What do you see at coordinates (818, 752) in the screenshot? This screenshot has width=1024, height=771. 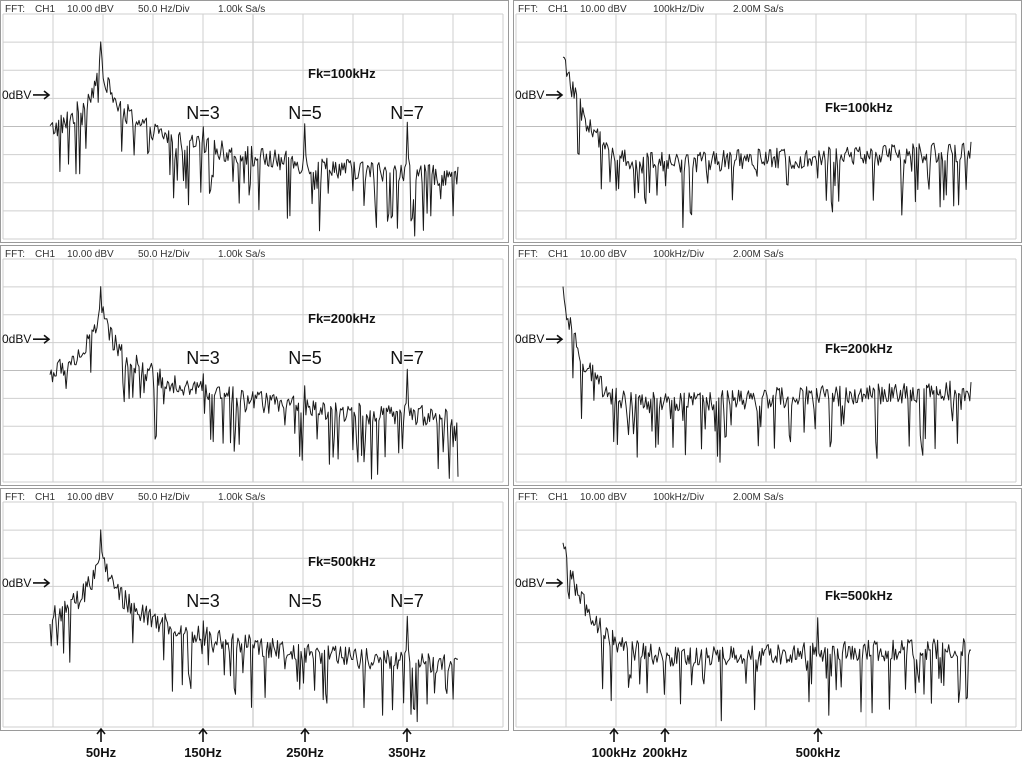 I see `freq-marker-label: 500kHz` at bounding box center [818, 752].